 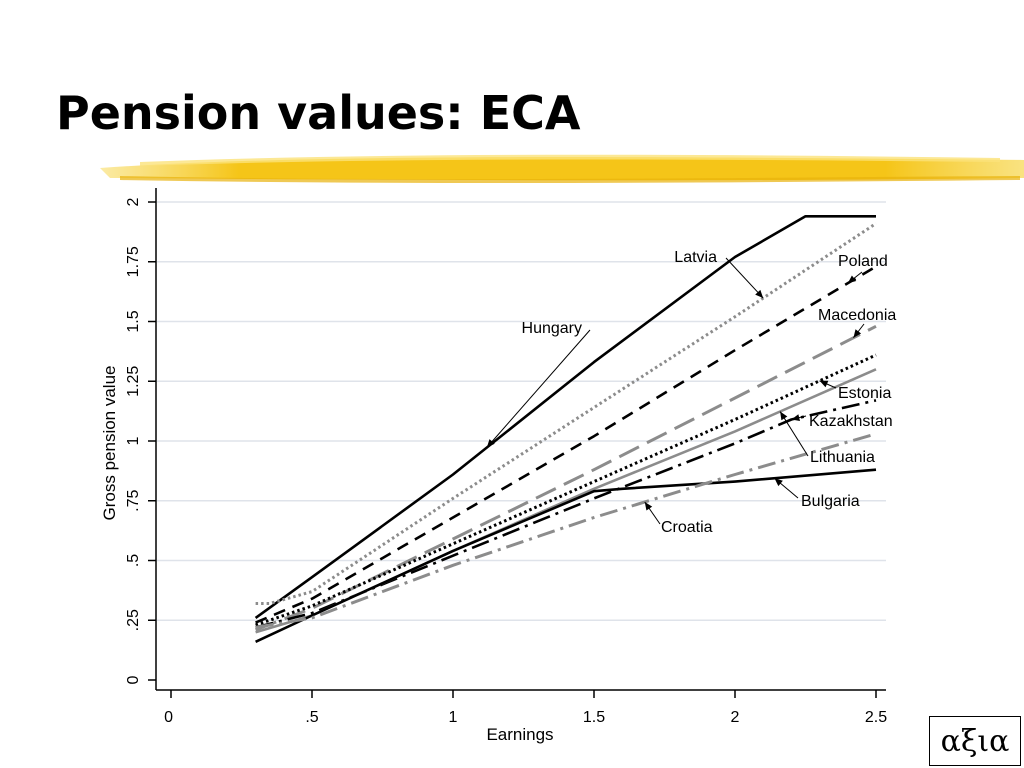 I want to click on x-tick-label: .5, so click(x=311, y=717).